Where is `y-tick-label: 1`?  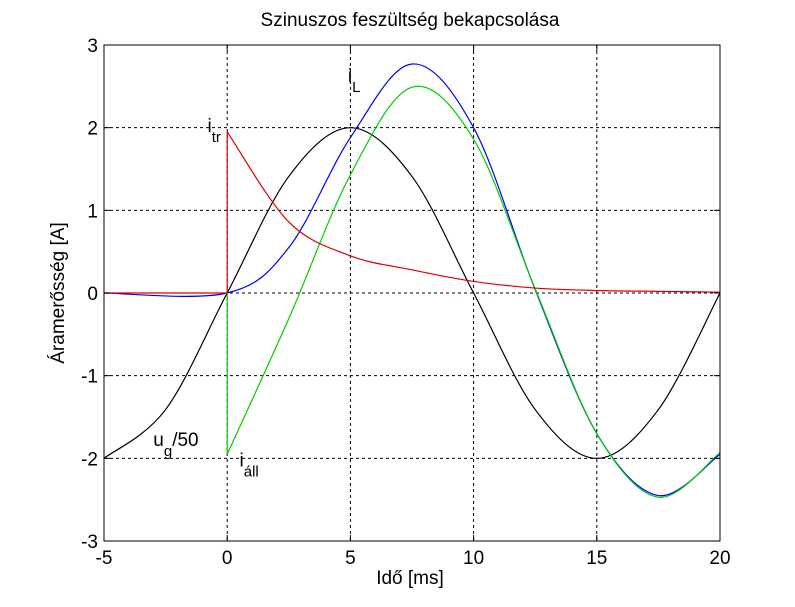
y-tick-label: 1 is located at coordinates (92, 211).